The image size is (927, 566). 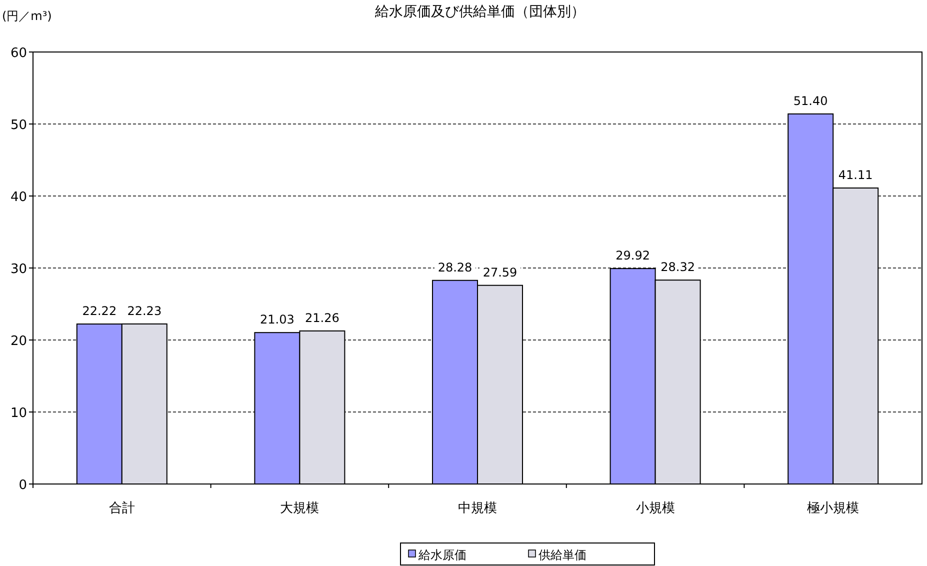 I want to click on data-label: 21.03, so click(x=277, y=319).